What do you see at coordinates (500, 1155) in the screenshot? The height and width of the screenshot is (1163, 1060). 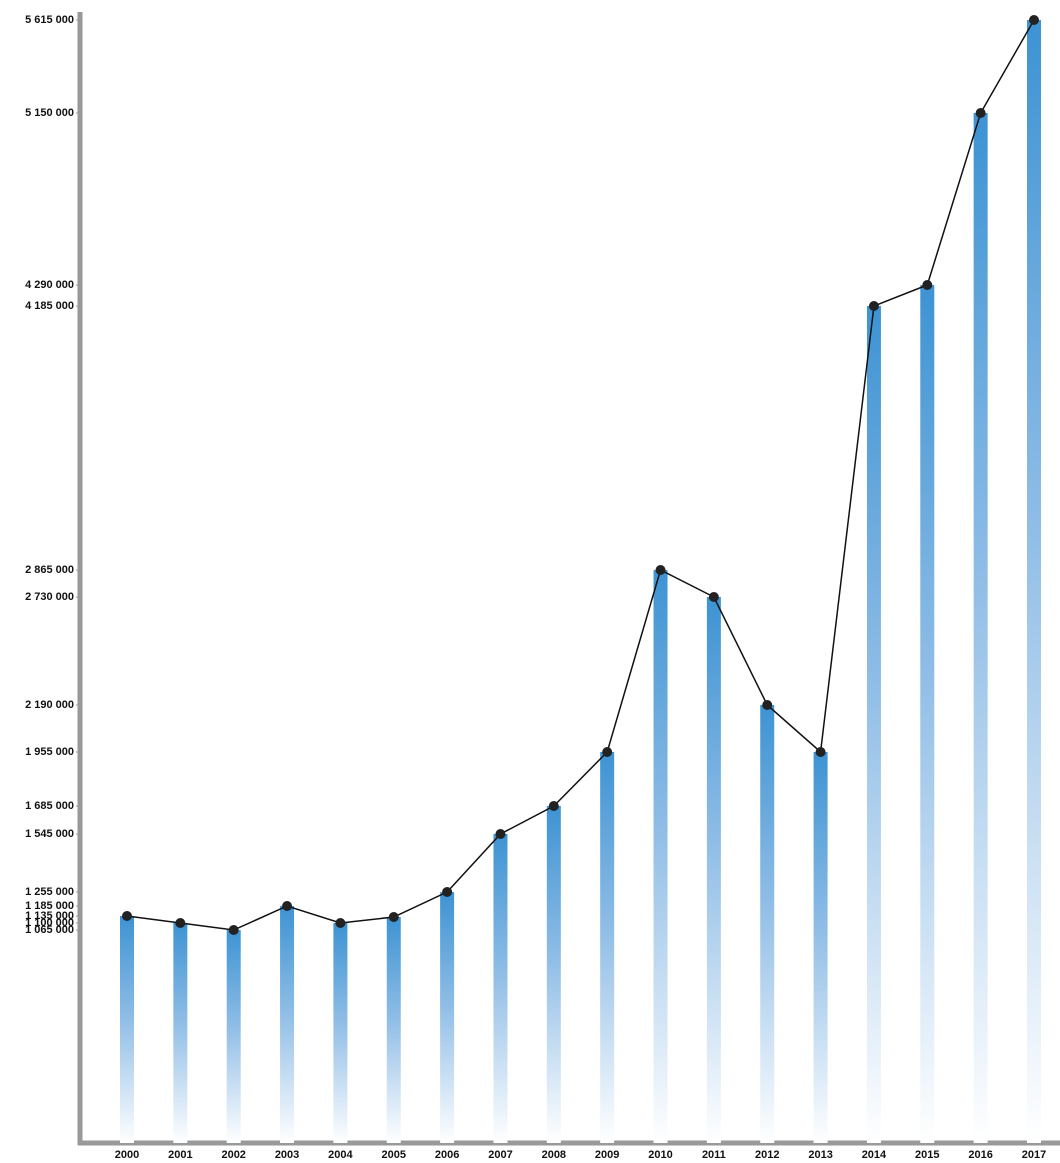 I see `x-tick-label: 2007` at bounding box center [500, 1155].